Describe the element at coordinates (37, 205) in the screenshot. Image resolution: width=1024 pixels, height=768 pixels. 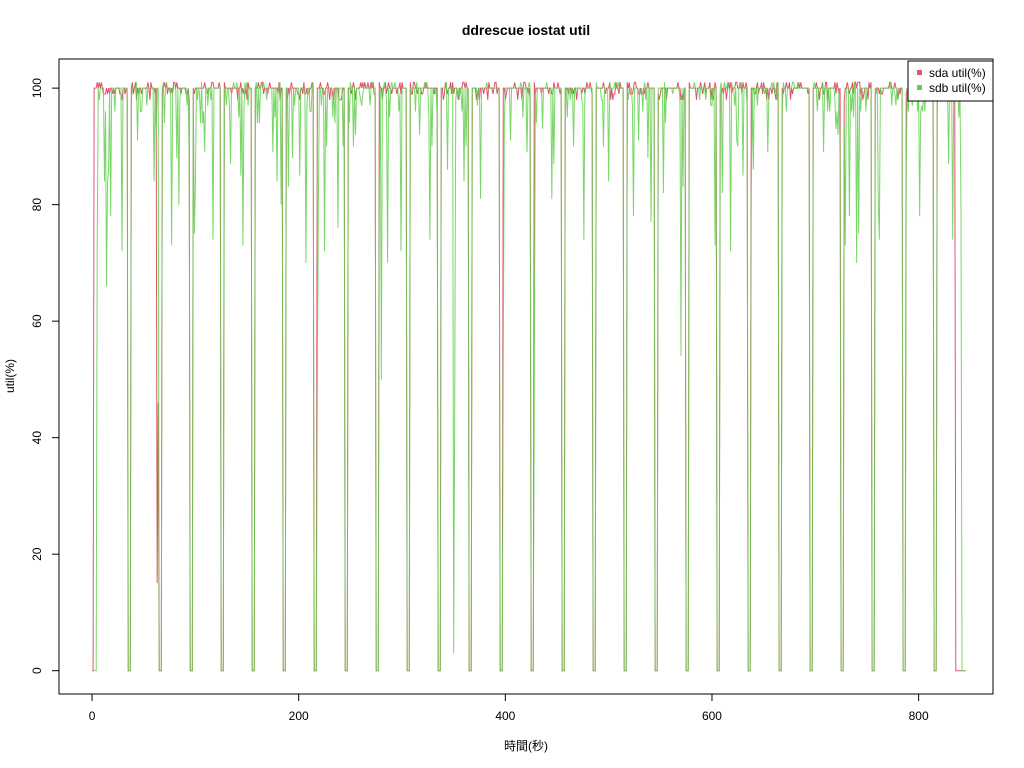
I see `y-tick-label: 80` at that location.